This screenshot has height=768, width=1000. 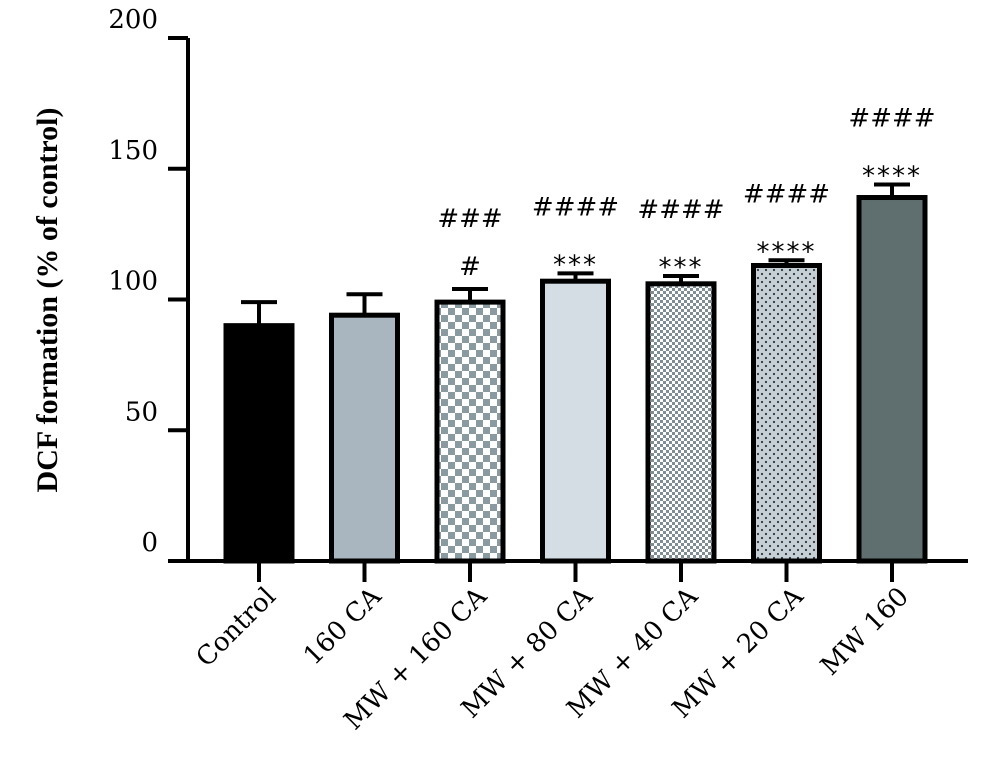 I want to click on category-label: MW 160, so click(x=865, y=632).